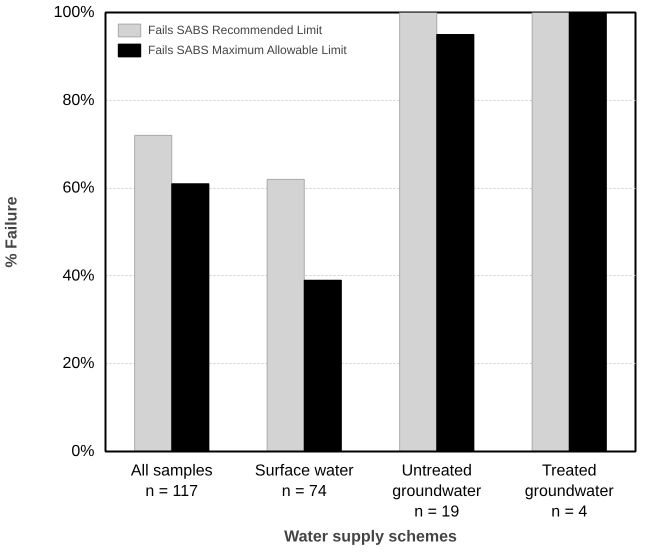  Describe the element at coordinates (82, 451) in the screenshot. I see `y-tick-label: 0%` at that location.